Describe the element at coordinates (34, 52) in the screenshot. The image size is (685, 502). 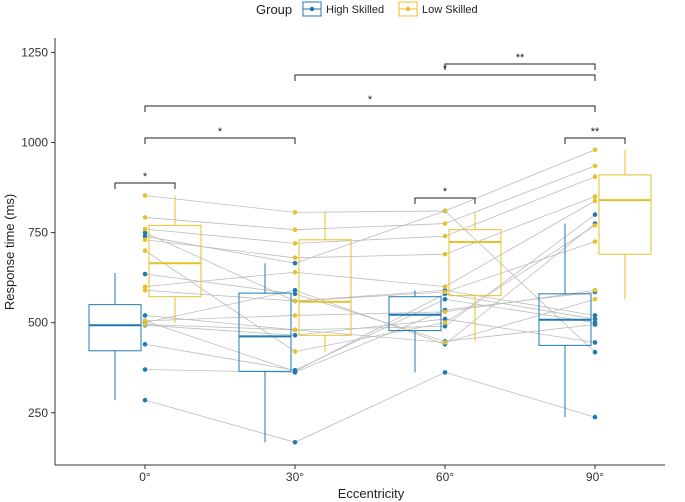
I see `y-tick-label: 1250` at that location.